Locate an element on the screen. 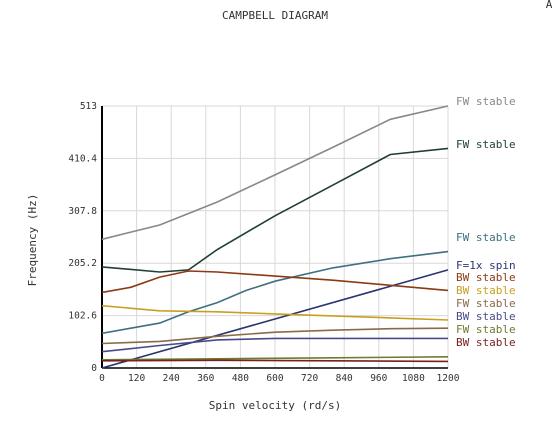 The height and width of the screenshot is (421, 554). x-tick-label: 840 is located at coordinates (344, 378).